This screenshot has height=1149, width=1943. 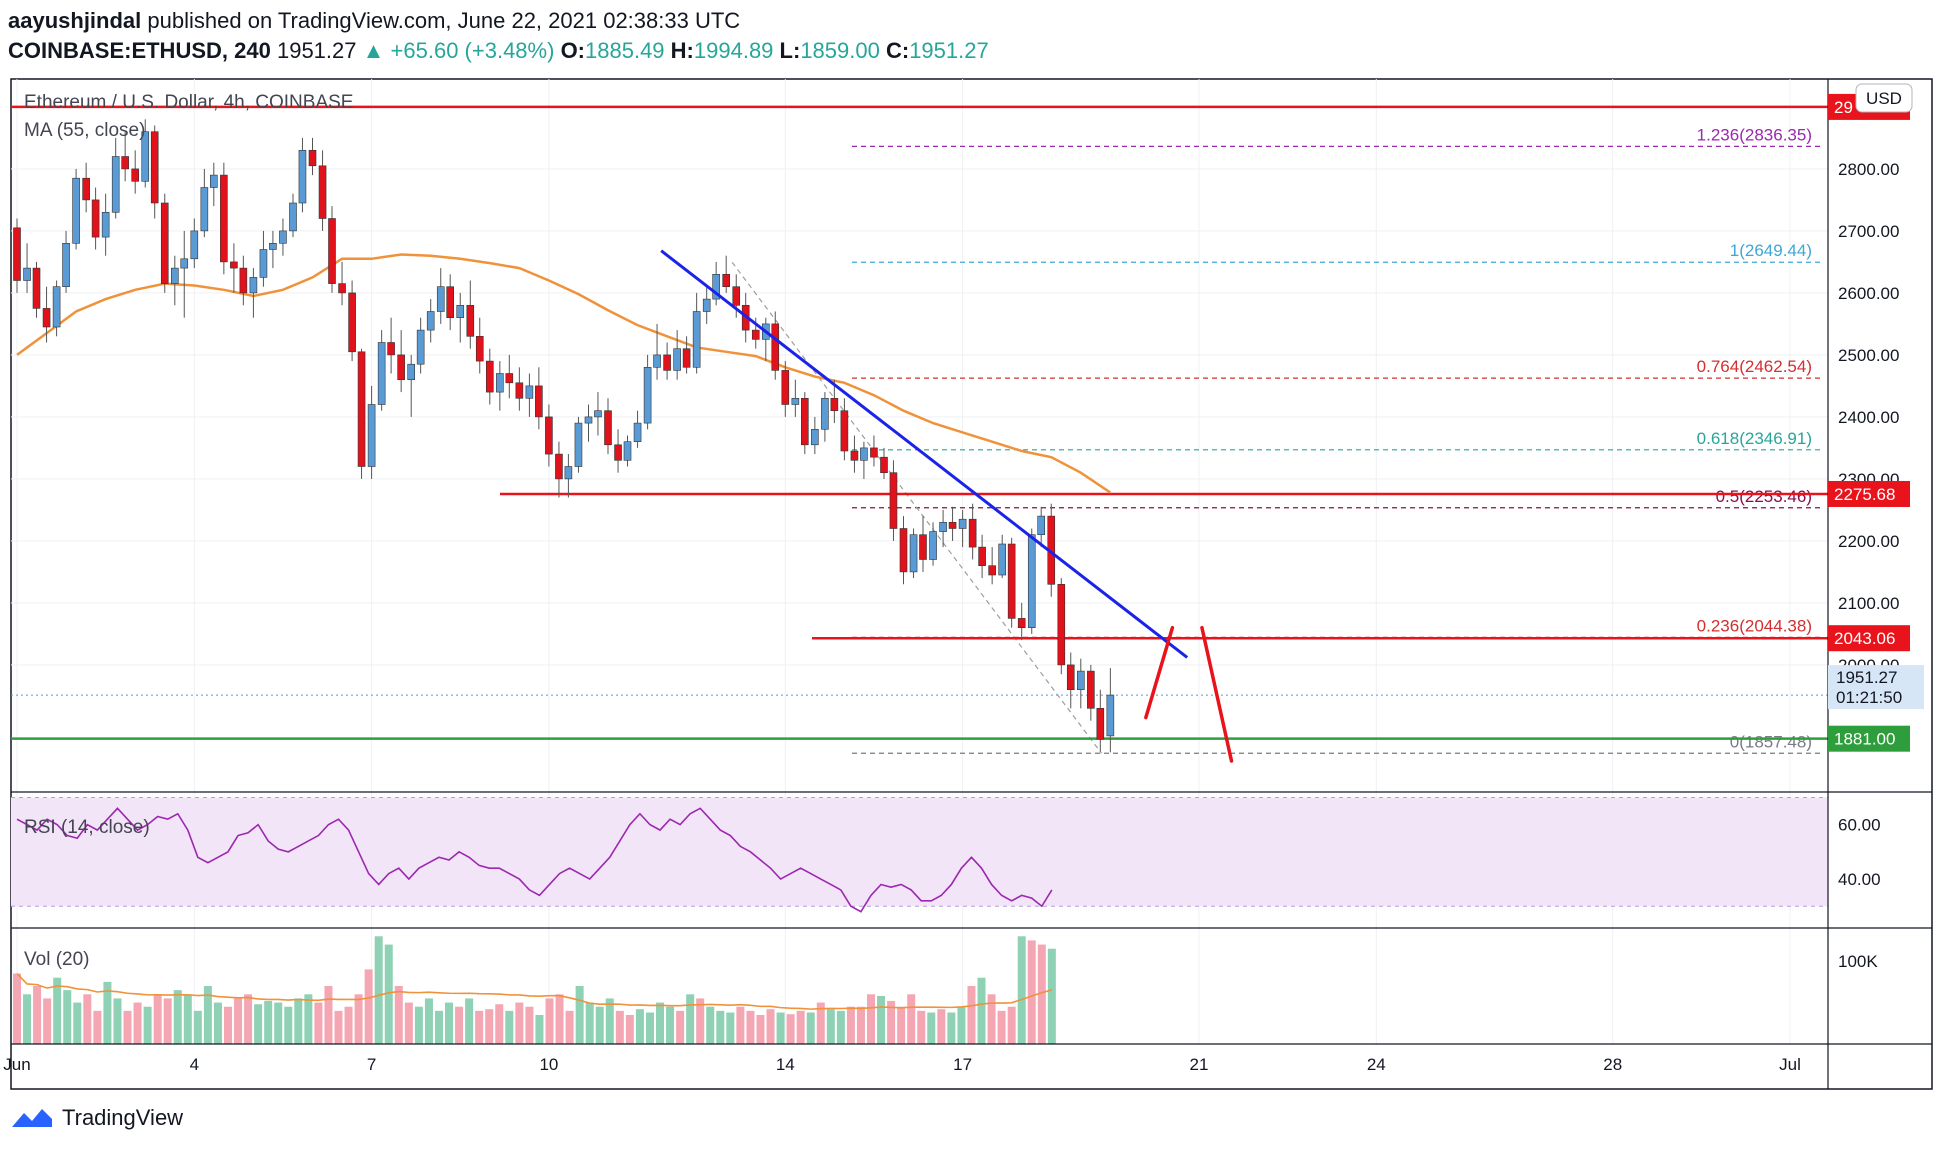 What do you see at coordinates (1864, 638) in the screenshot?
I see `resistance-price-tag-label: 2043.06` at bounding box center [1864, 638].